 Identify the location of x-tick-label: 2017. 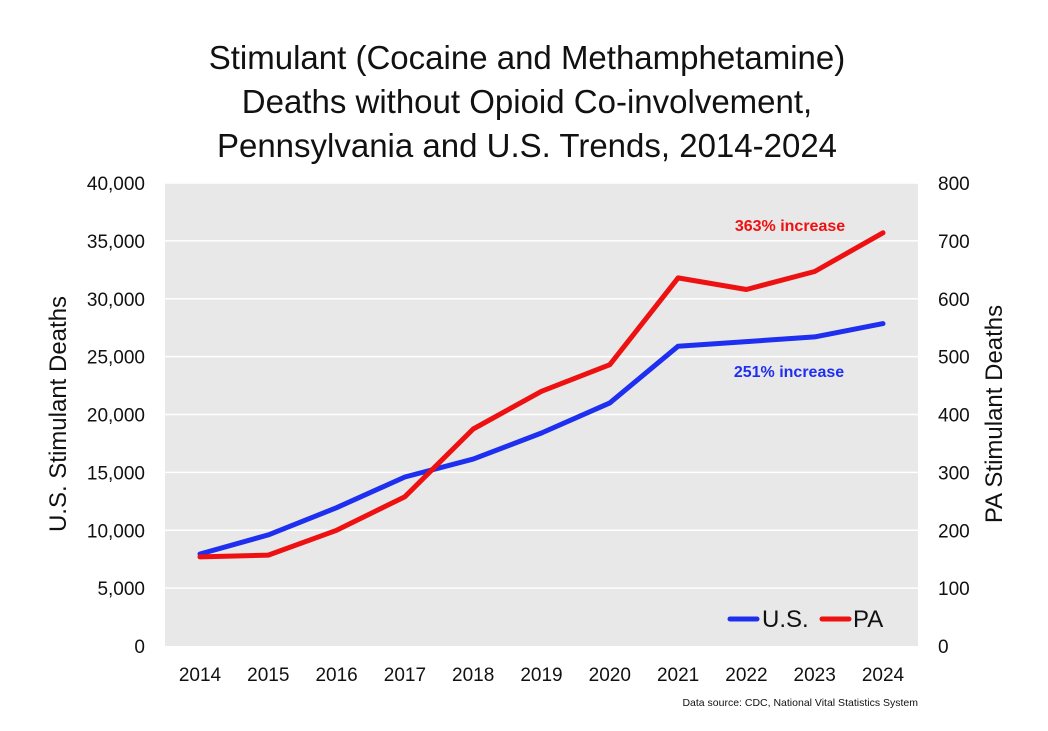
(405, 675).